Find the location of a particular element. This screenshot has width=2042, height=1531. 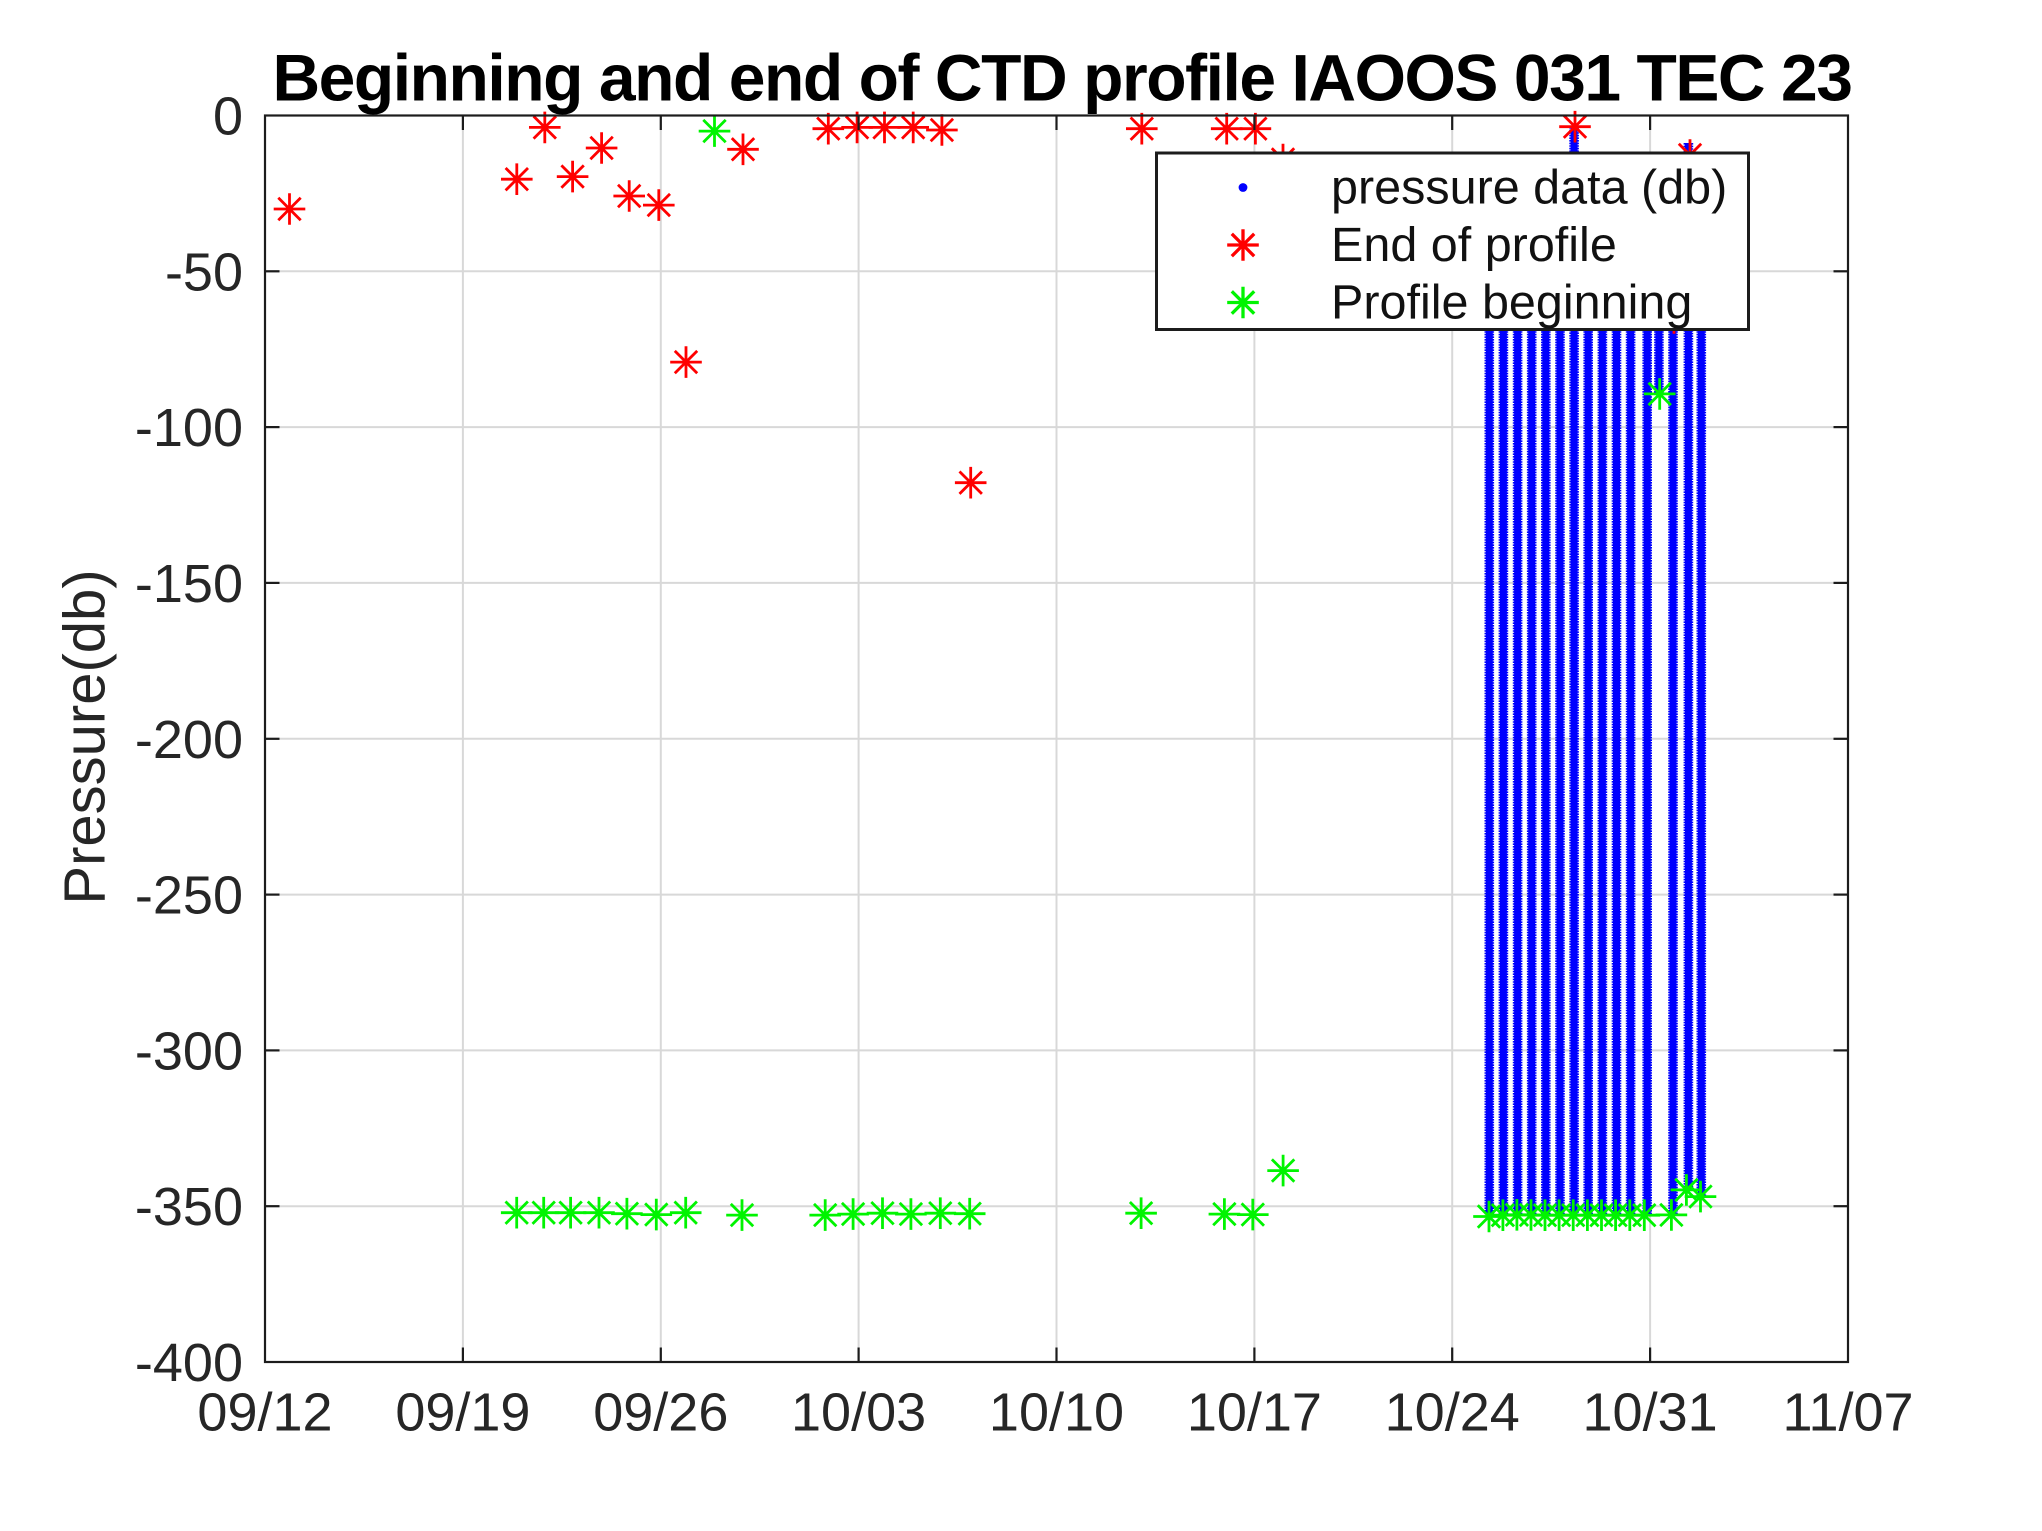

svg-text: pressure data (db) is located at coordinates (1529, 188).